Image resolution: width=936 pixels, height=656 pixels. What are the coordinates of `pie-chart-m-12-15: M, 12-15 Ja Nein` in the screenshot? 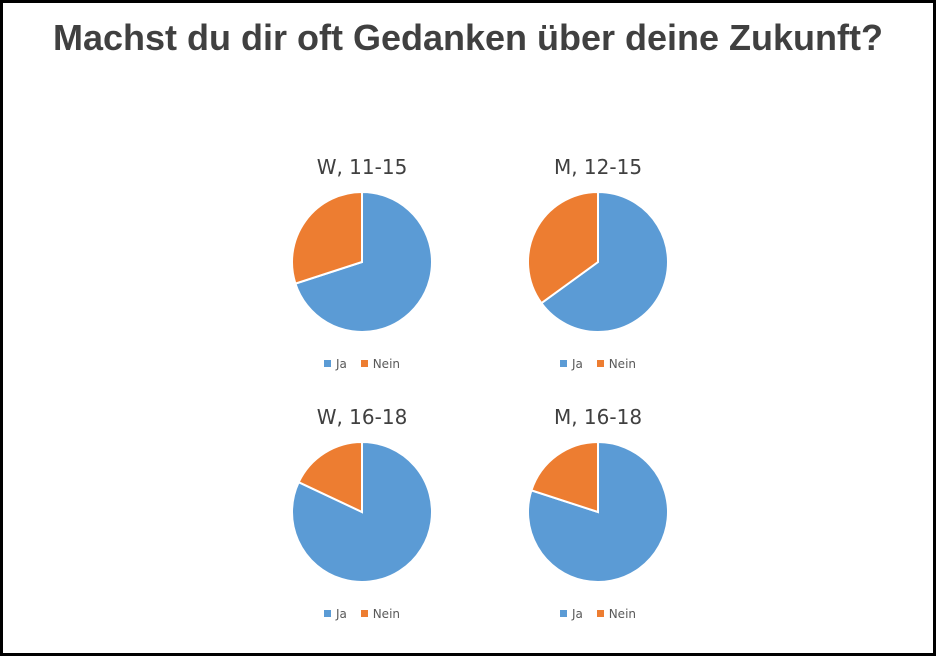 It's located at (598, 275).